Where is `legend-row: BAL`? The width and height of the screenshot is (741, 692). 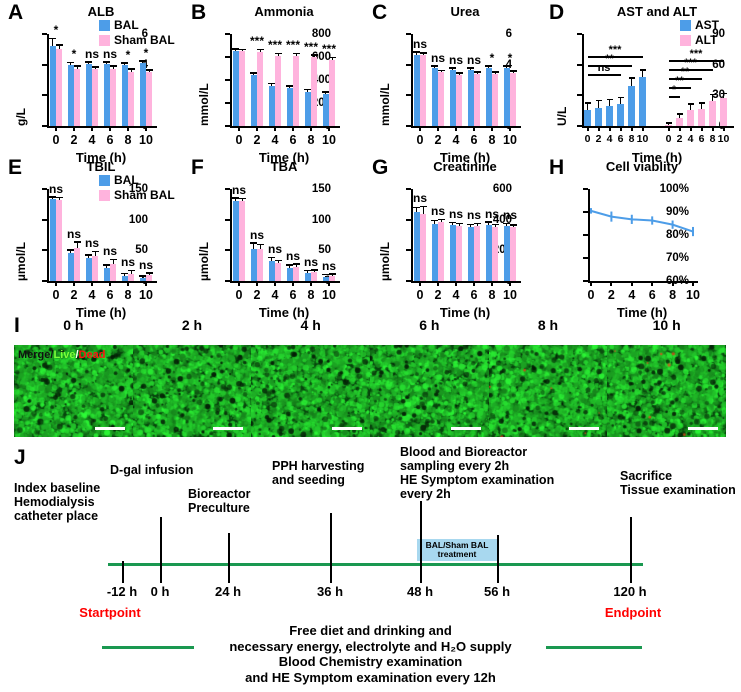
legend-row: BAL is located at coordinates (137, 25).